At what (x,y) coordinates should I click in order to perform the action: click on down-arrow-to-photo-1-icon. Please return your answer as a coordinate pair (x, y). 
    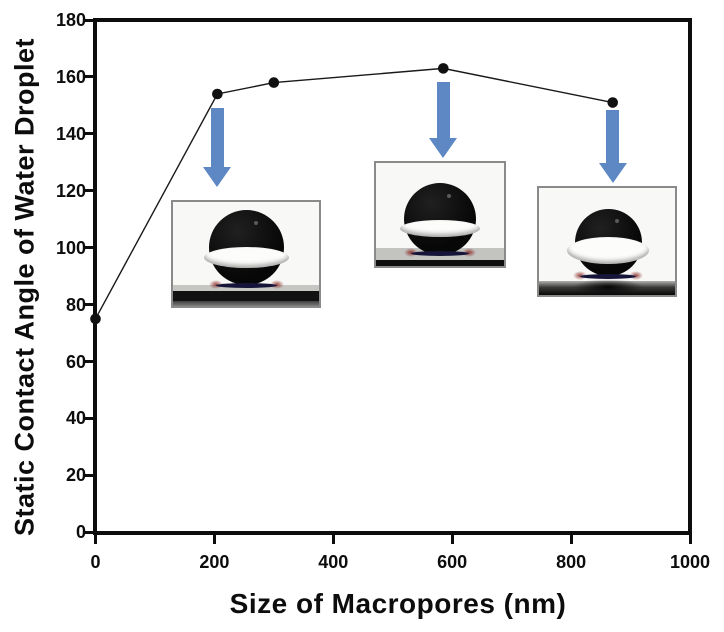
    Looking at the image, I should click on (217, 147).